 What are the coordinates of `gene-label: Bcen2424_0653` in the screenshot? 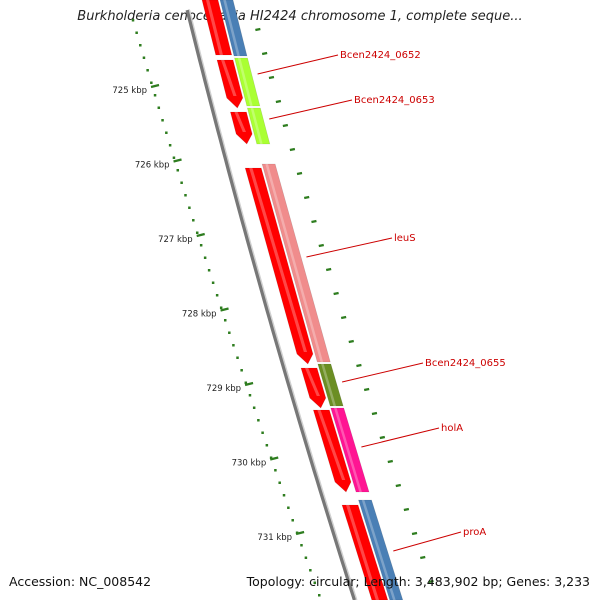 It's located at (394, 100).